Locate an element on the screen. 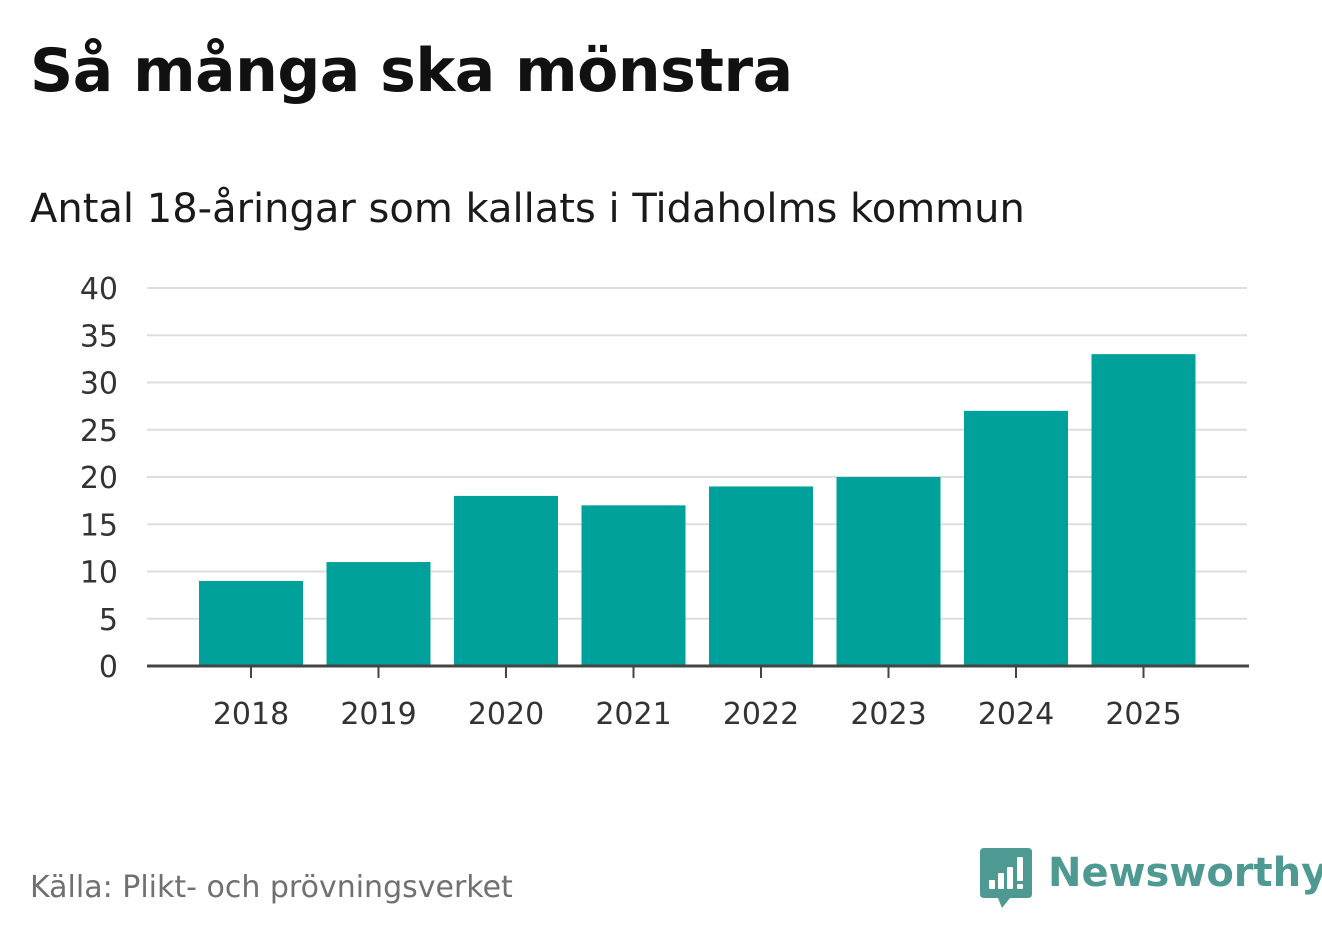 This screenshot has height=939, width=1322. y-tick-label: 15 is located at coordinates (99, 525).